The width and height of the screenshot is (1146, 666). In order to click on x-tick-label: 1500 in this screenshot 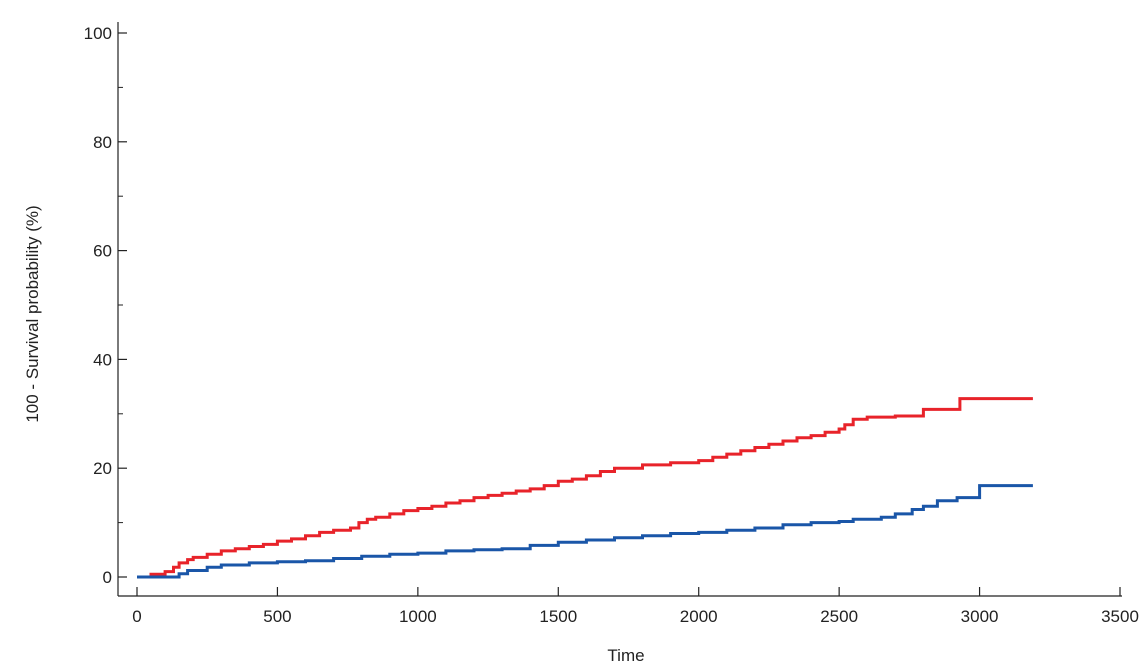, I will do `click(558, 616)`.